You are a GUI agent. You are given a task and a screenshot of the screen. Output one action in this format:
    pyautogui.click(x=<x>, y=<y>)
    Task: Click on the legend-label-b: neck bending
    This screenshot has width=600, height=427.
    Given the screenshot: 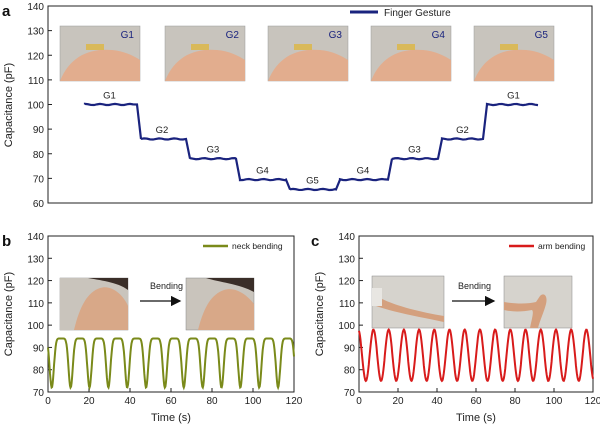 What is the action you would take?
    pyautogui.click(x=257, y=246)
    